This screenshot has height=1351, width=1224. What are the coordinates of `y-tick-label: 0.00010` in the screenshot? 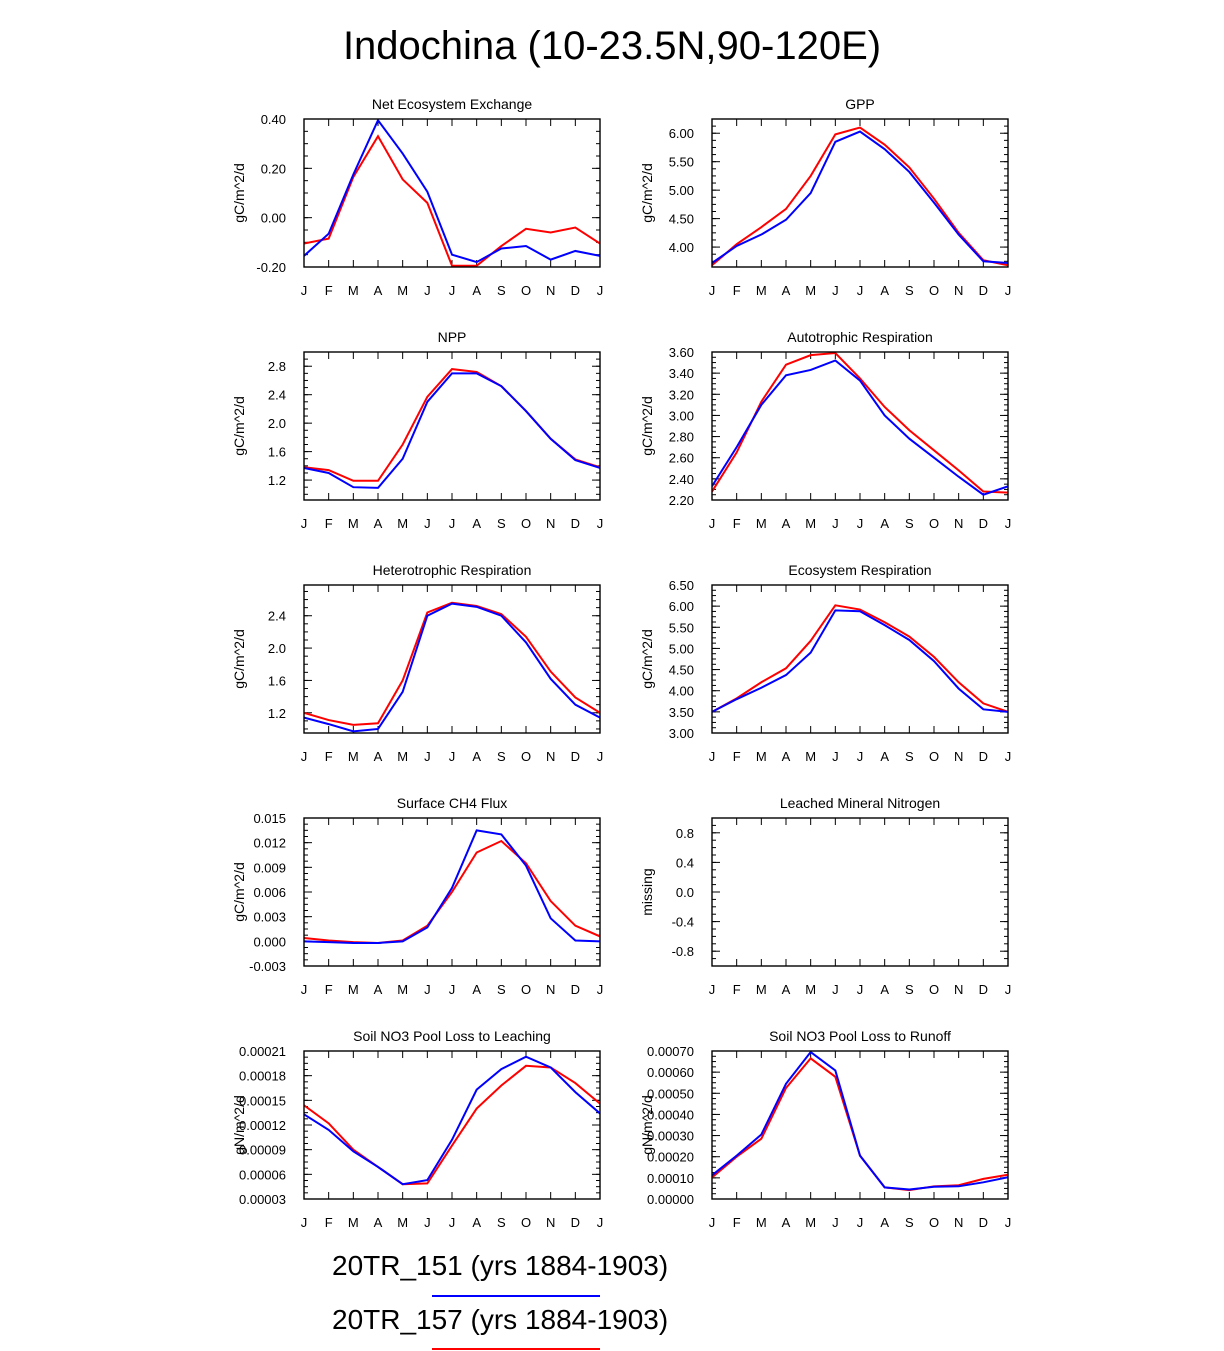 It's located at (670, 1178).